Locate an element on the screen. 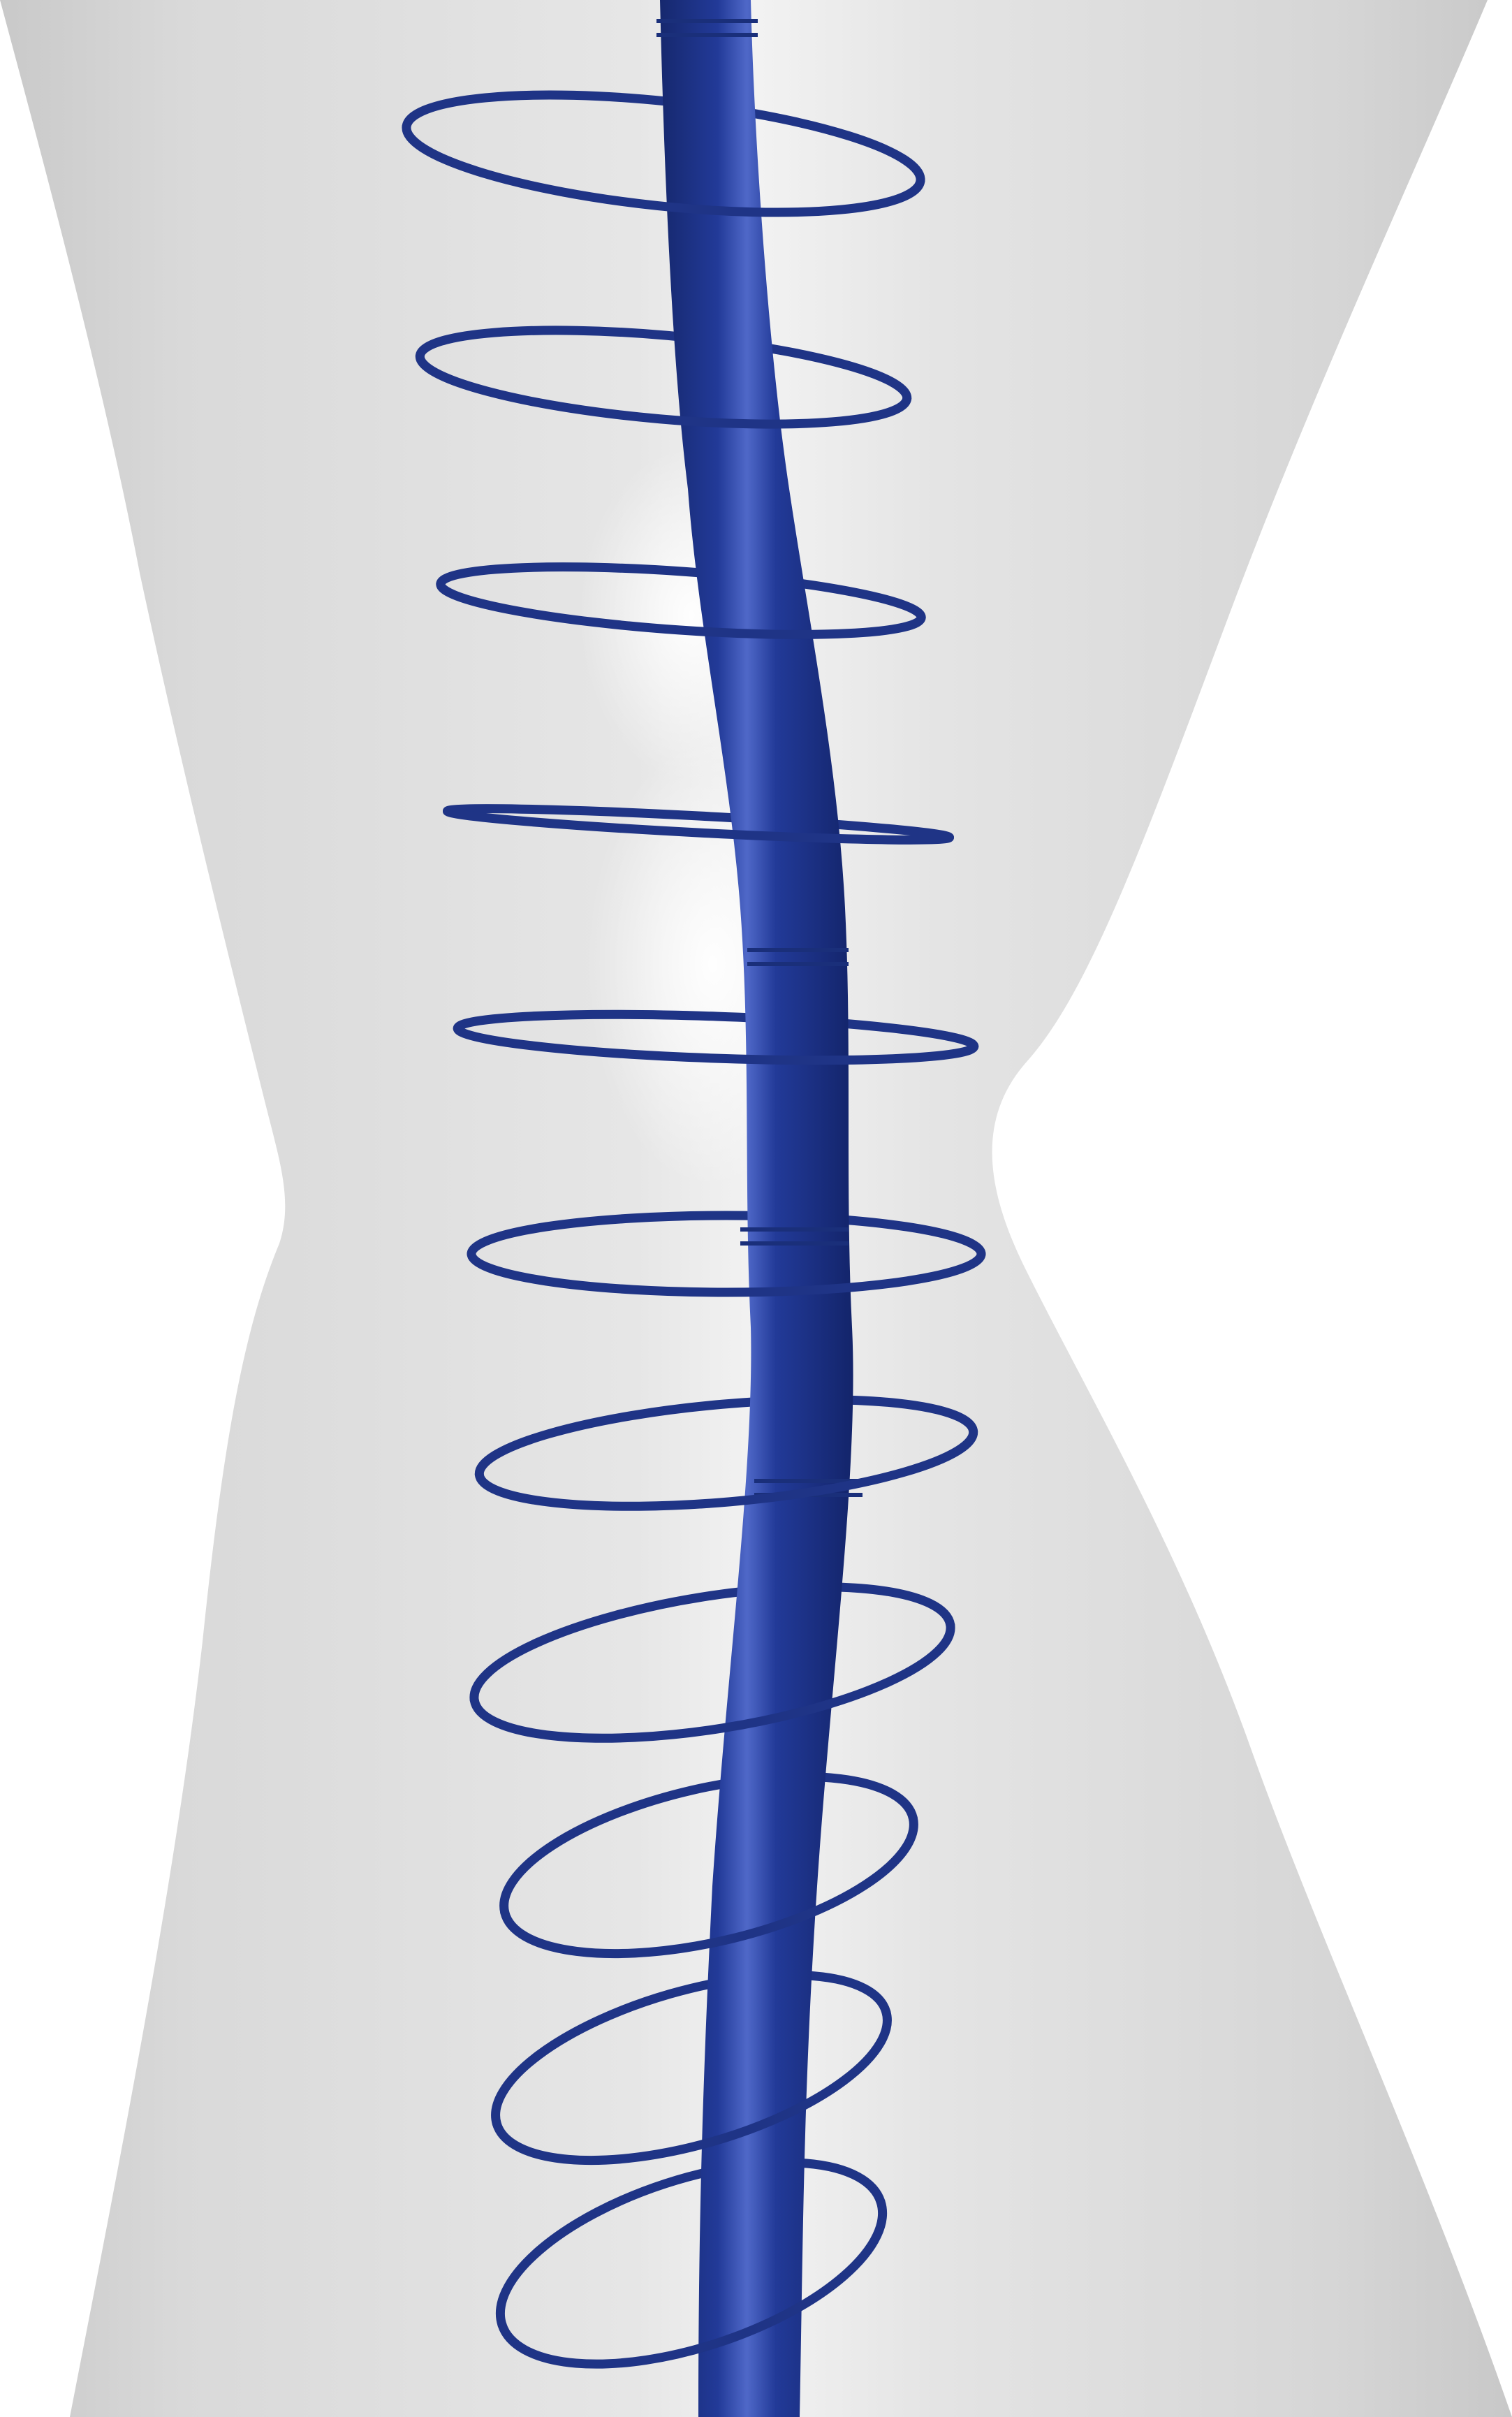 Image resolution: width=1512 pixels, height=2417 pixels. ring-4-back is located at coordinates (699, 823).